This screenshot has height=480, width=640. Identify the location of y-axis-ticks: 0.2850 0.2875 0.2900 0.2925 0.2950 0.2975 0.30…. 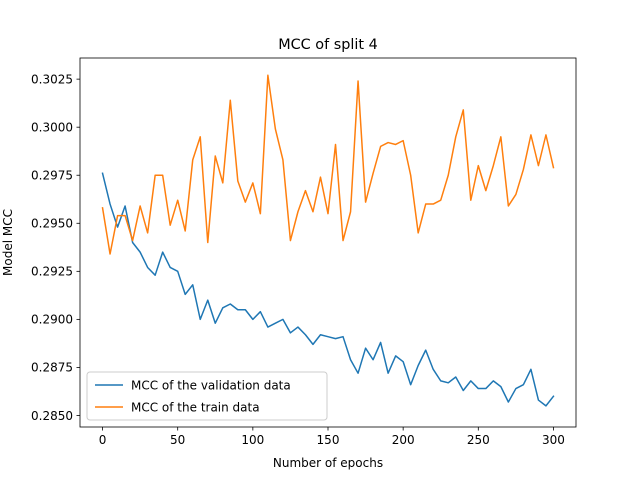
(55, 247).